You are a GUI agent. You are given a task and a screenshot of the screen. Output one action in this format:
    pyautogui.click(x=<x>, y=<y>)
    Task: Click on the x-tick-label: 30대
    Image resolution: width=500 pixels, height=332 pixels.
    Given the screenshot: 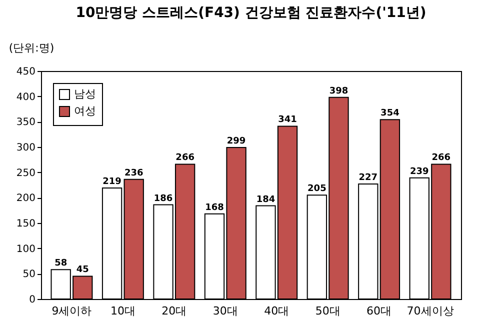 What is the action you would take?
    pyautogui.click(x=225, y=311)
    